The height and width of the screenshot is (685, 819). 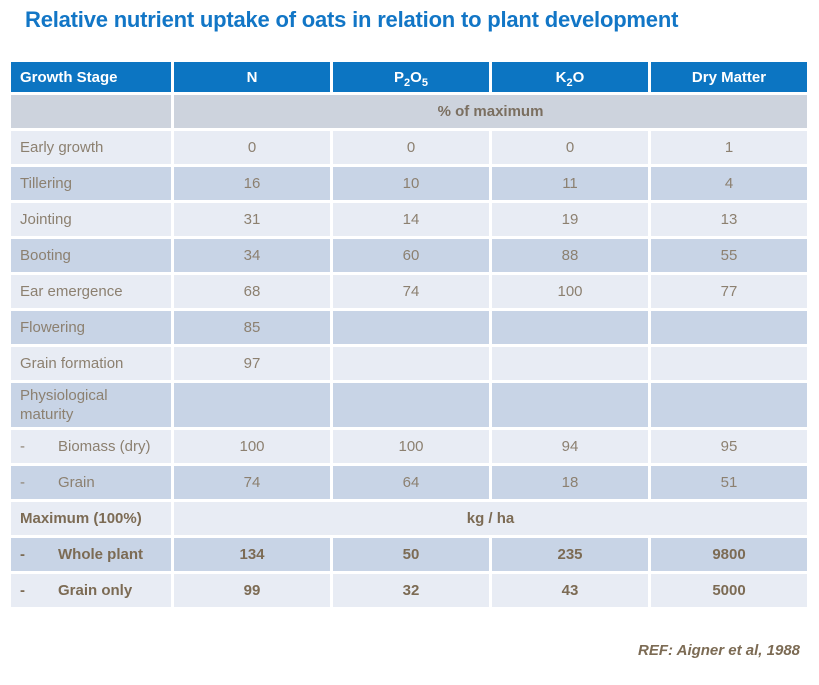 I want to click on unit-label-percent-of-maximum: % of maximum, so click(x=490, y=111).